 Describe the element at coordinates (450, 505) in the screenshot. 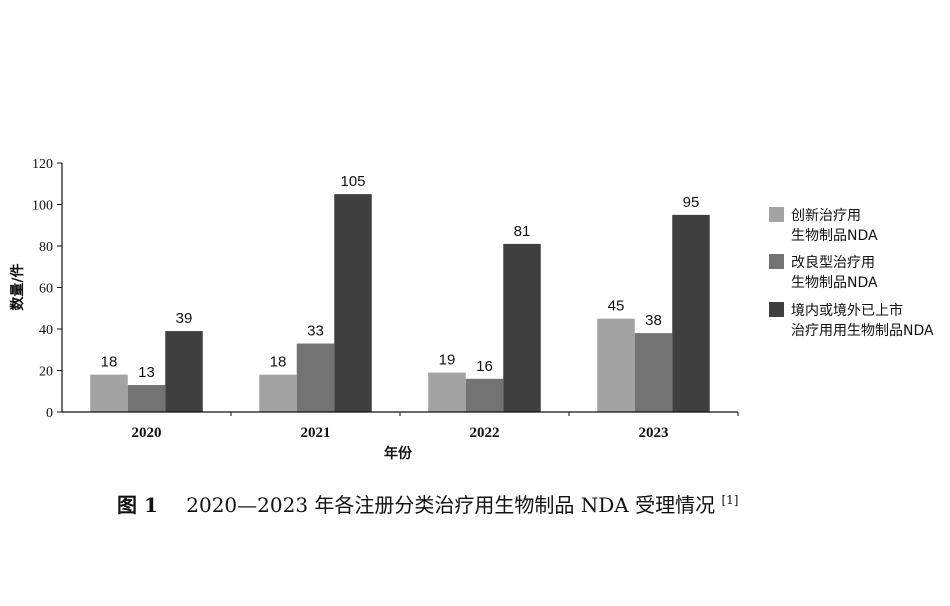

I see `caption-text: 2020—2023 年各注册分类治疗用生物制品 NDA 受理情况` at that location.